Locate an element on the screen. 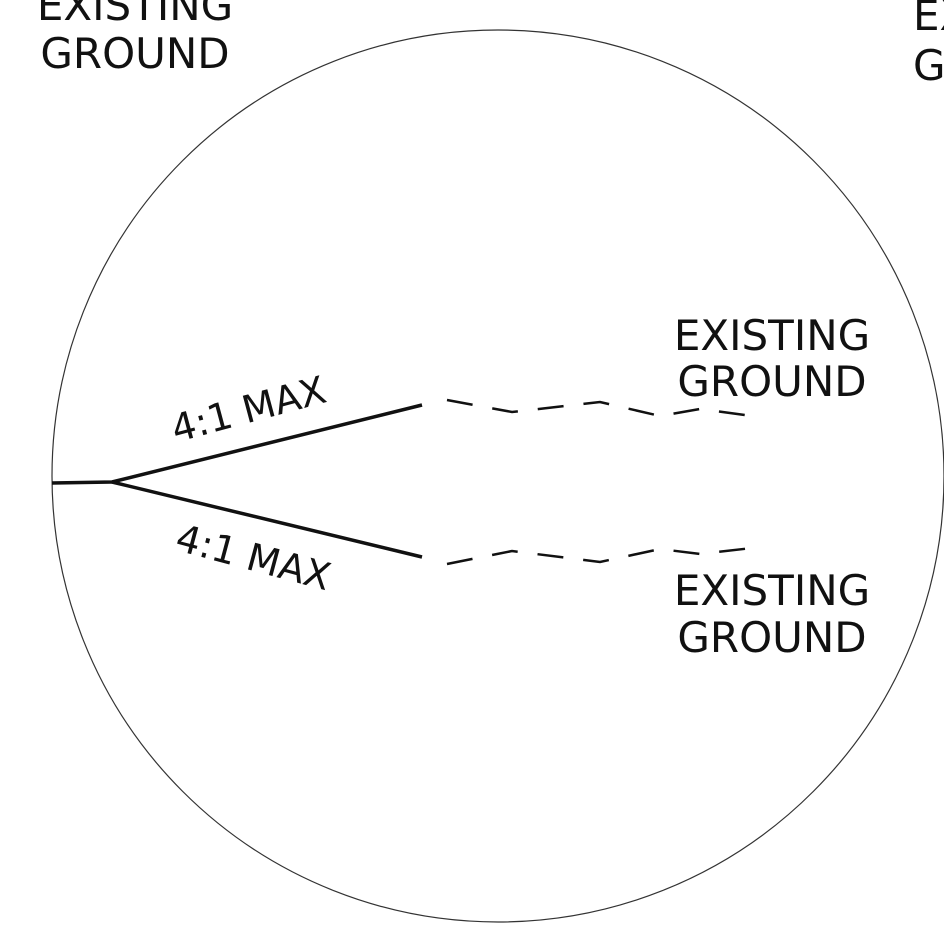 Image resolution: width=944 pixels, height=930 pixels. lower-slope-line is located at coordinates (267, 519).